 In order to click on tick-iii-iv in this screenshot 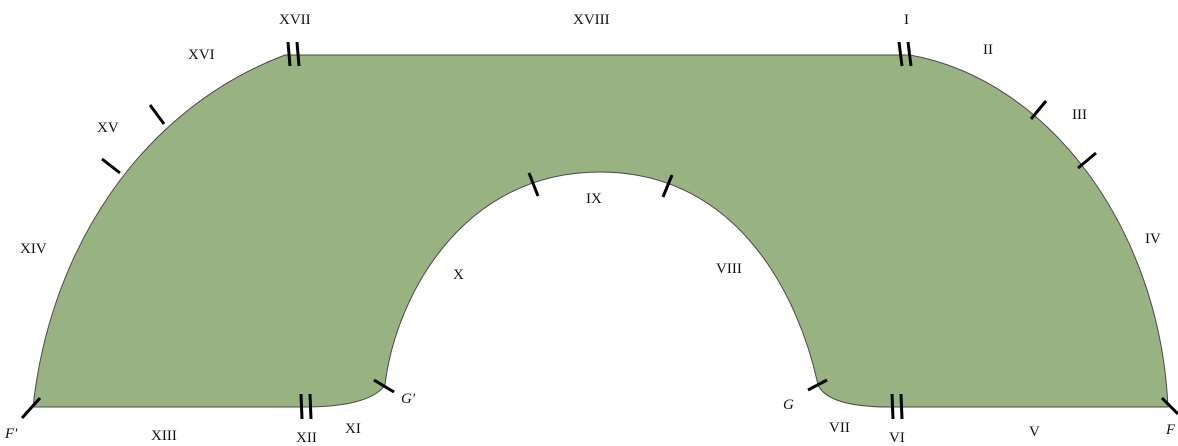, I will do `click(1087, 160)`.